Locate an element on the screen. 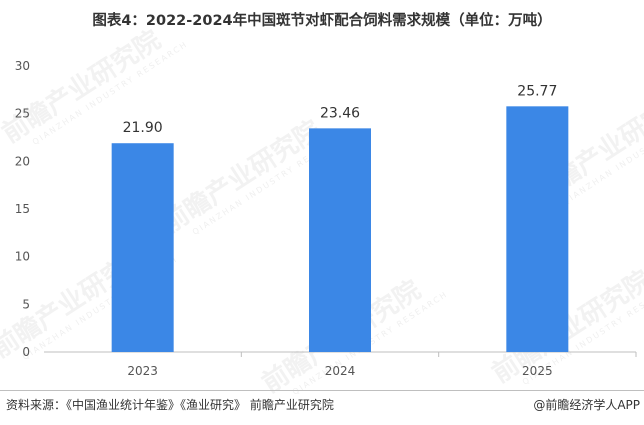 The height and width of the screenshot is (425, 644). x-tick-label: 2023 is located at coordinates (142, 371).